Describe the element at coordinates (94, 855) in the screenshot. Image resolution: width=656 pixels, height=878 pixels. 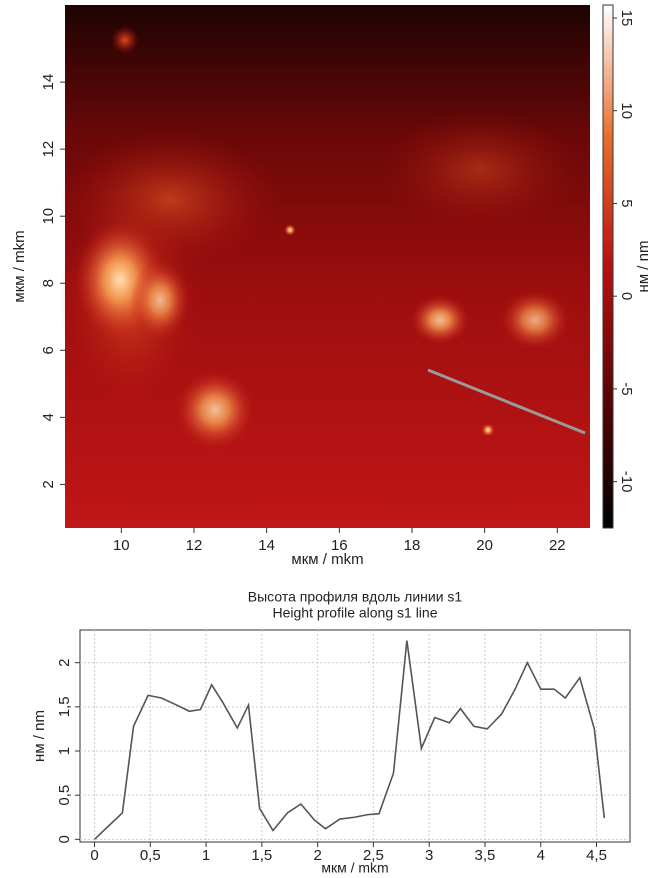
I see `x-tick-label: 0` at that location.